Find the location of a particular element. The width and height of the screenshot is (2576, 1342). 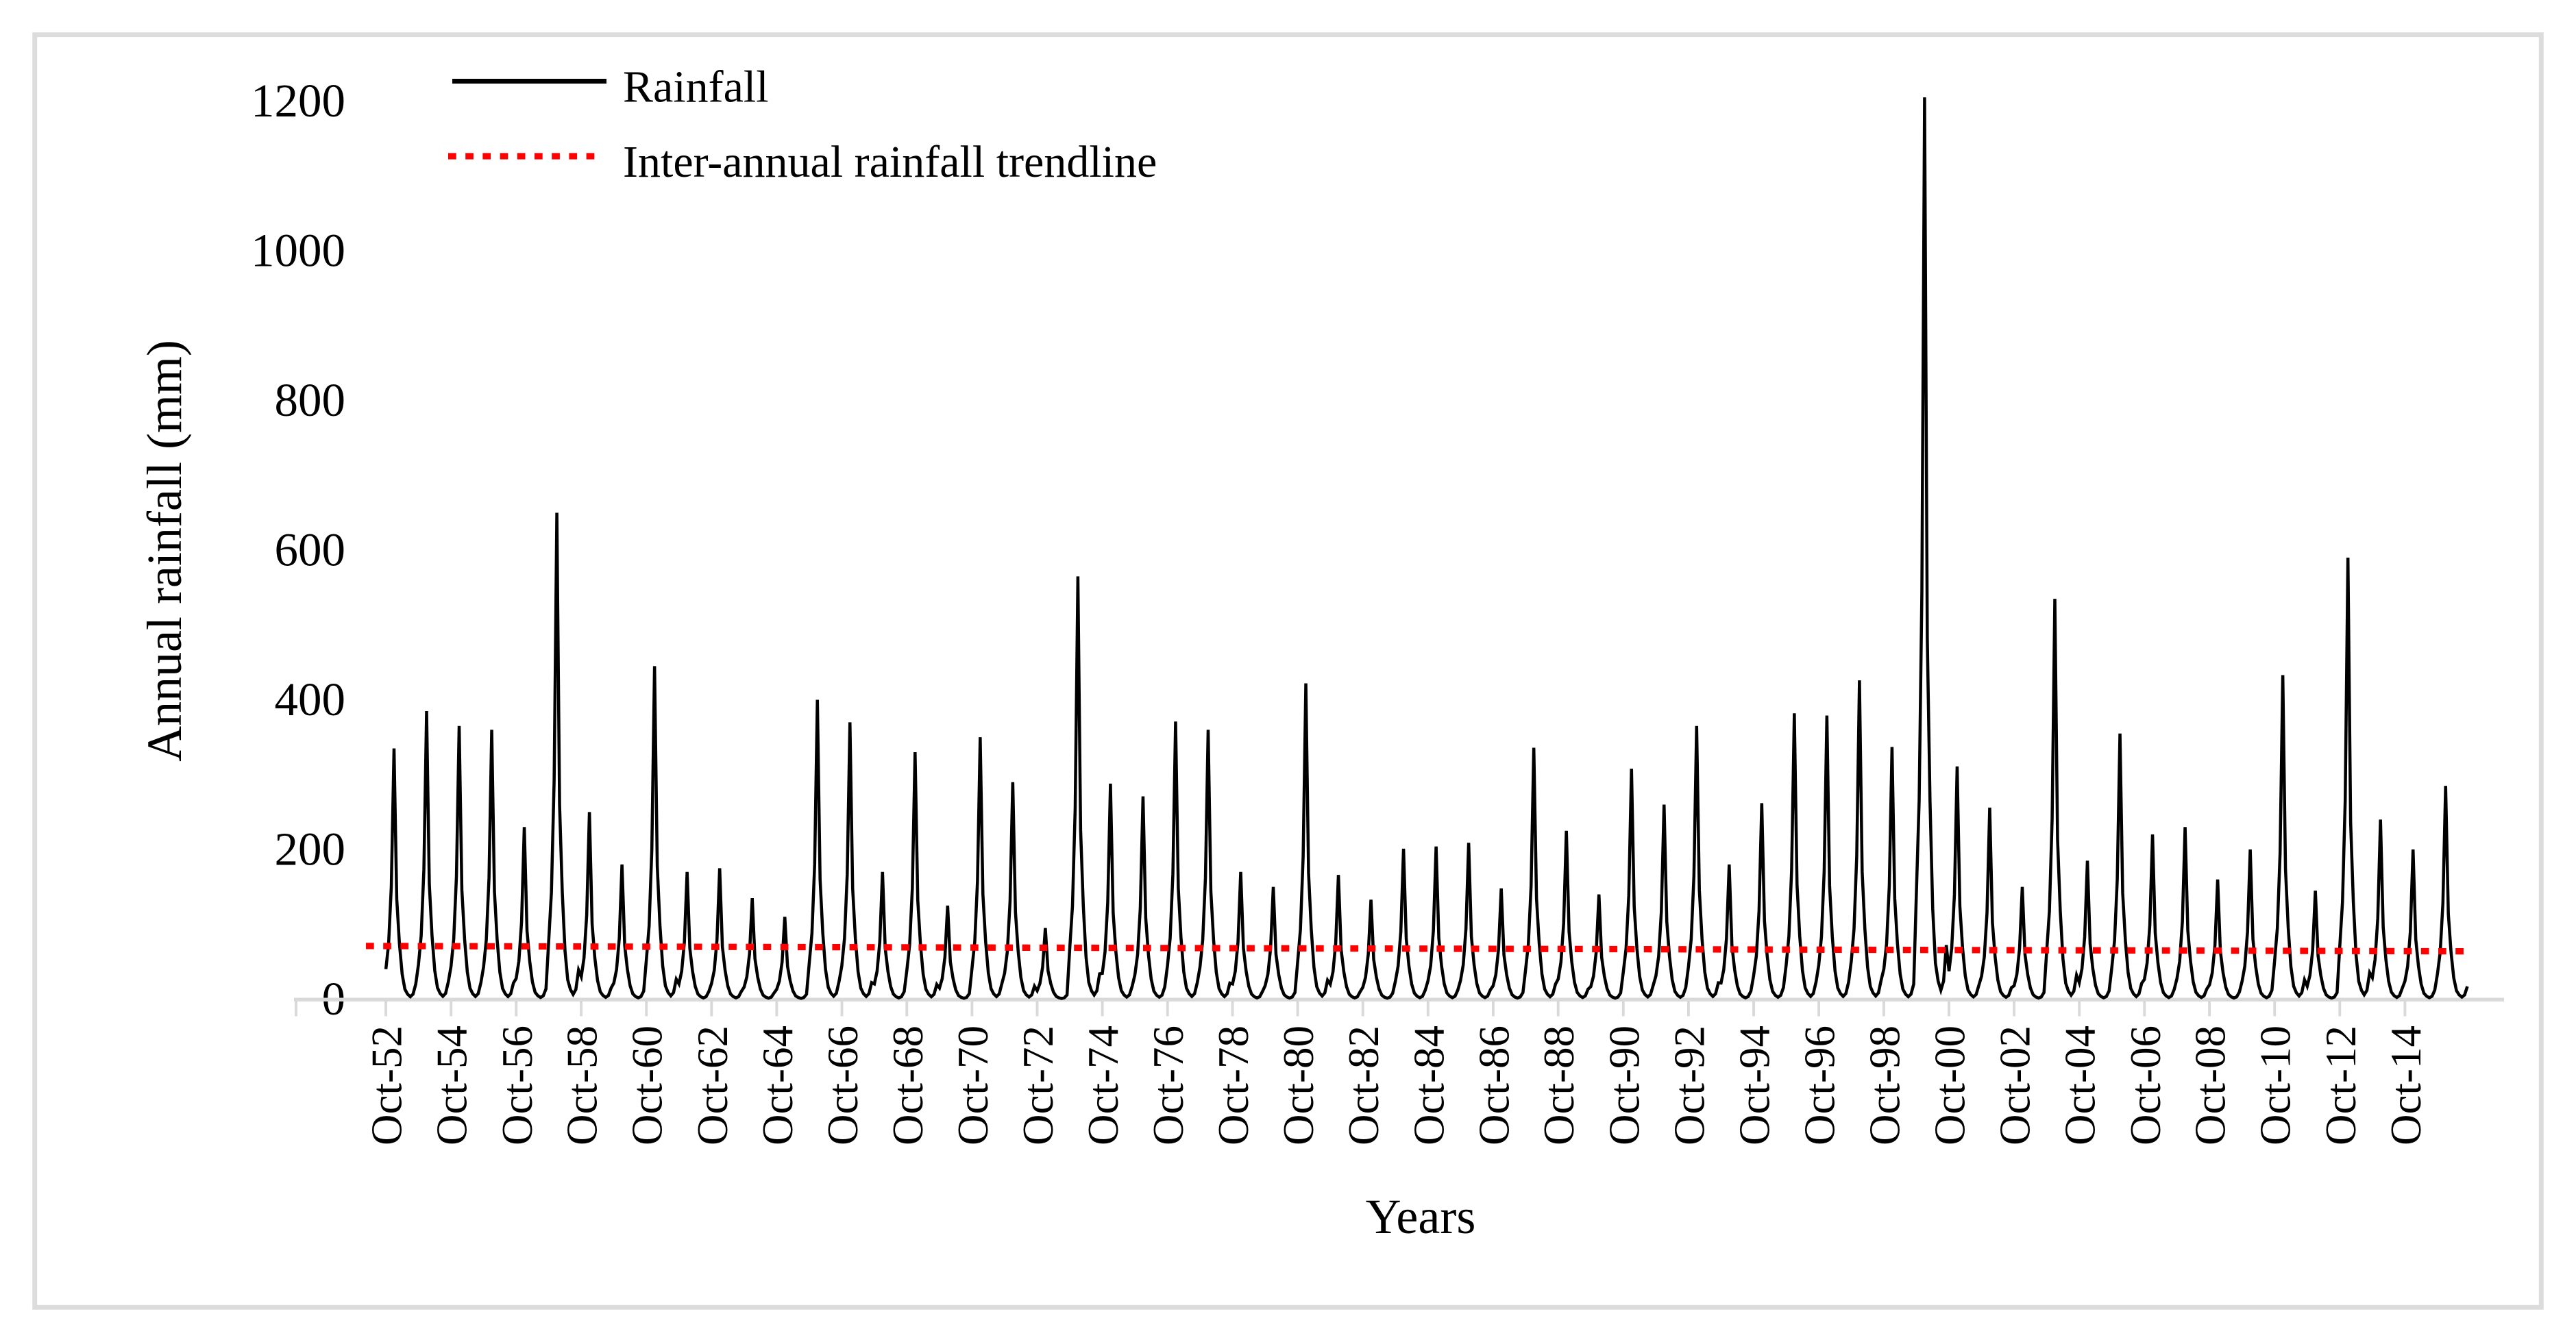

x-tick-label: Oct-00 is located at coordinates (1950, 1085).